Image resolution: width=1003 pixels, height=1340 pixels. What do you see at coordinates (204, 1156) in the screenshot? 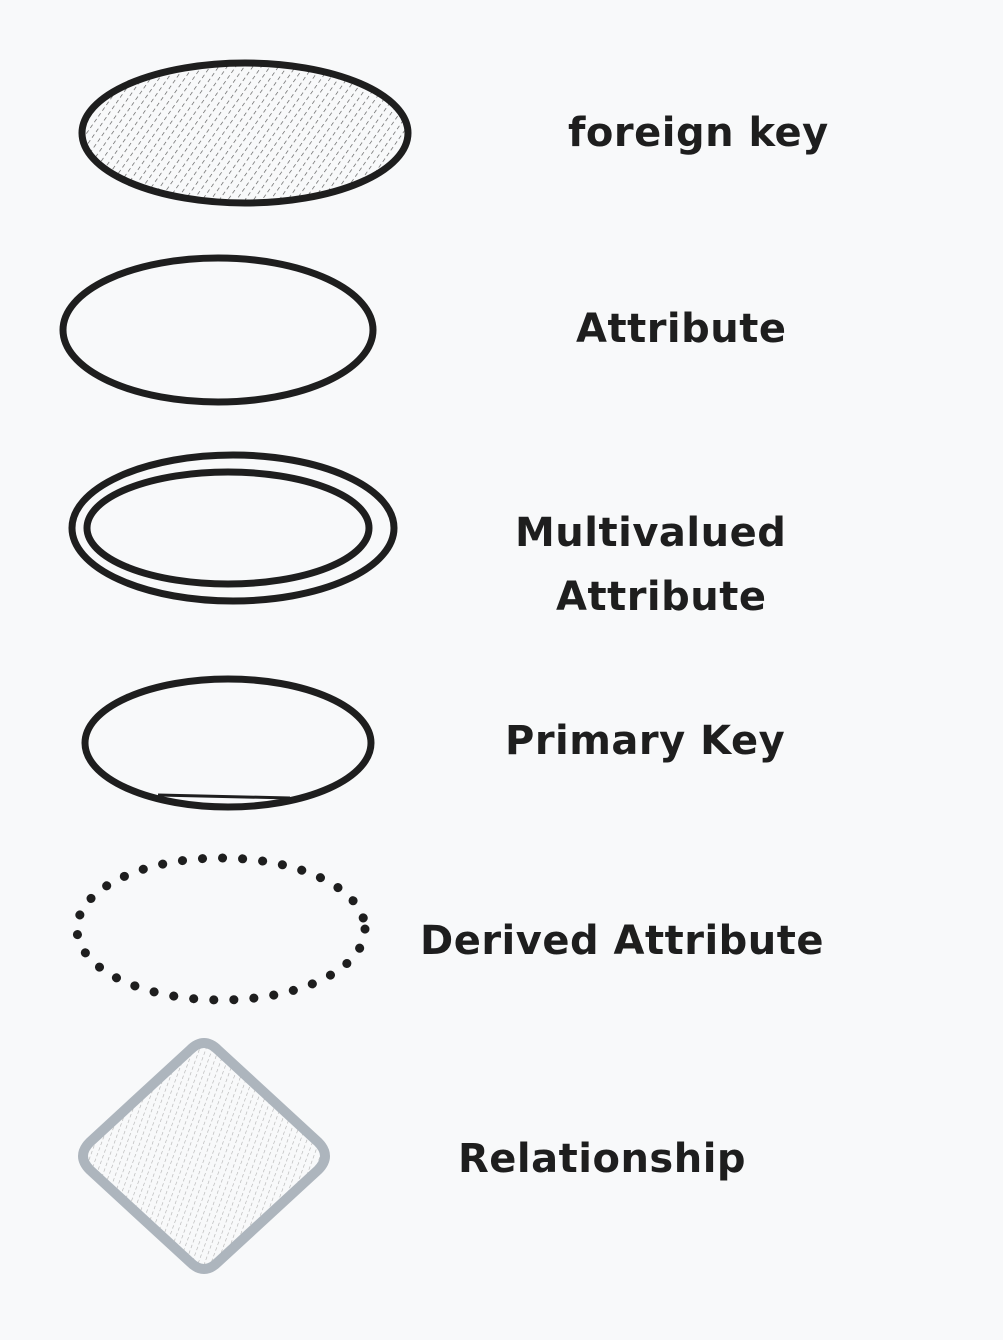
I see `relationship-shape` at bounding box center [204, 1156].